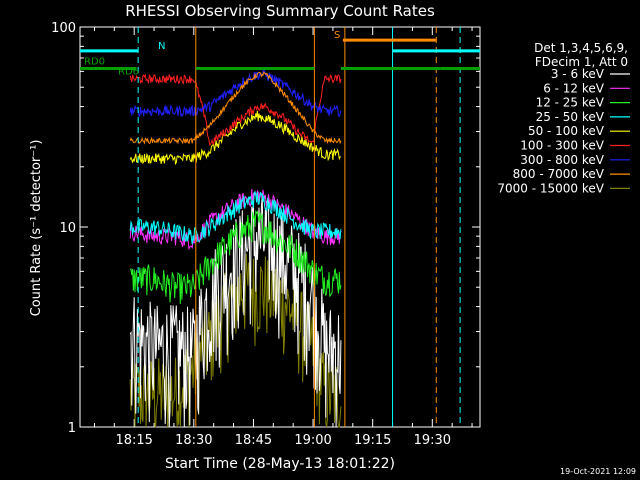 The height and width of the screenshot is (480, 640). What do you see at coordinates (133, 440) in the screenshot?
I see `x-tick-label: 18:15` at bounding box center [133, 440].